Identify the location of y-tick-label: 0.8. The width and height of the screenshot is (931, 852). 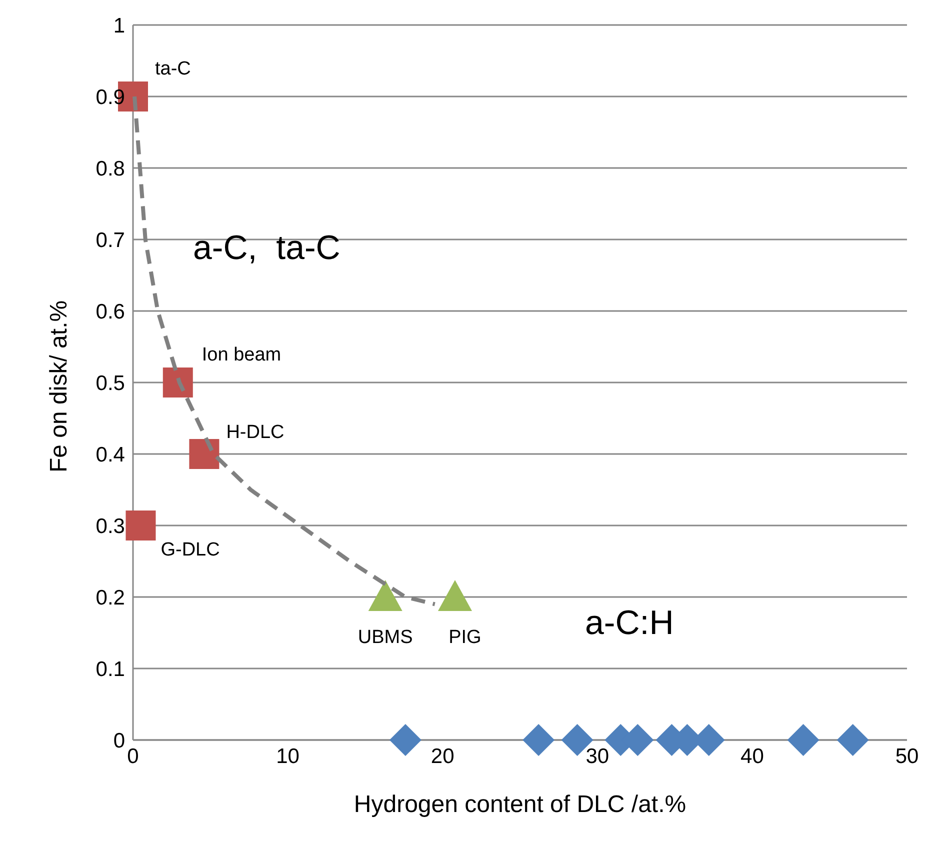
(110, 168).